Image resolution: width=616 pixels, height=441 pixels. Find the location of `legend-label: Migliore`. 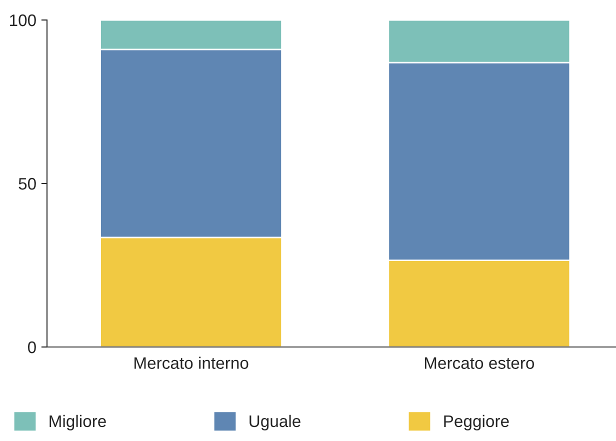

legend-label: Migliore is located at coordinates (78, 422).